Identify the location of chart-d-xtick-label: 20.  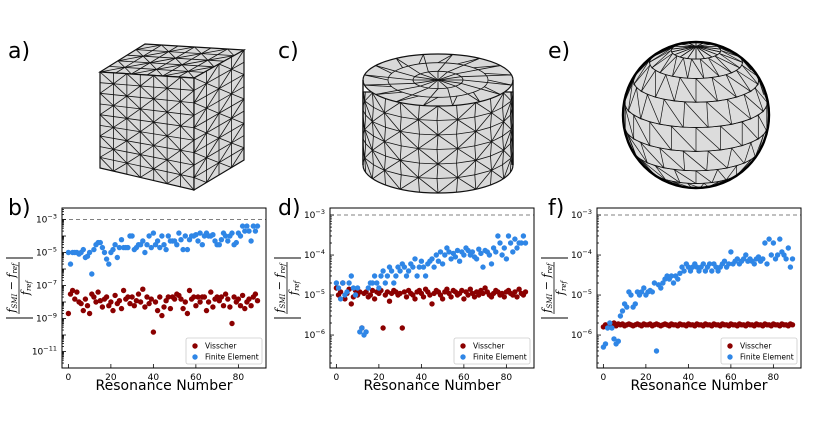
(379, 378).